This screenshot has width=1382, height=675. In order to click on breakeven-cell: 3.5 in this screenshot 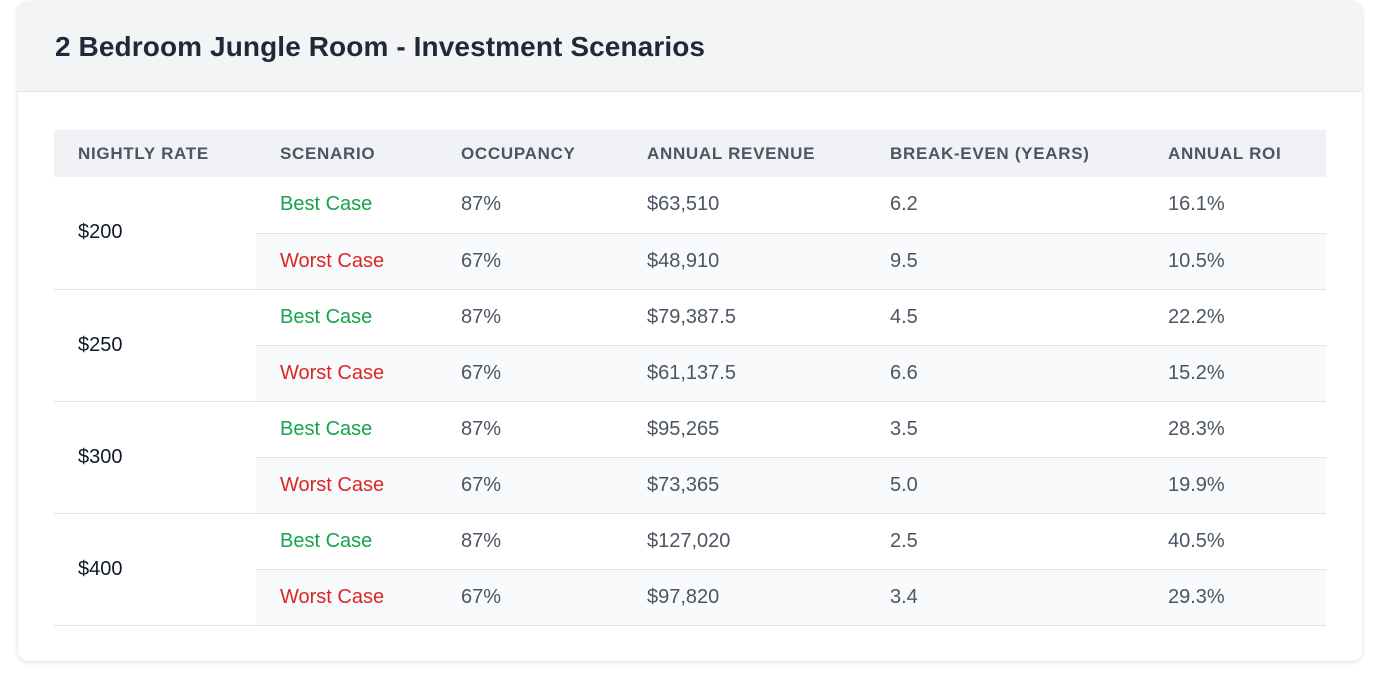, I will do `click(1005, 429)`.